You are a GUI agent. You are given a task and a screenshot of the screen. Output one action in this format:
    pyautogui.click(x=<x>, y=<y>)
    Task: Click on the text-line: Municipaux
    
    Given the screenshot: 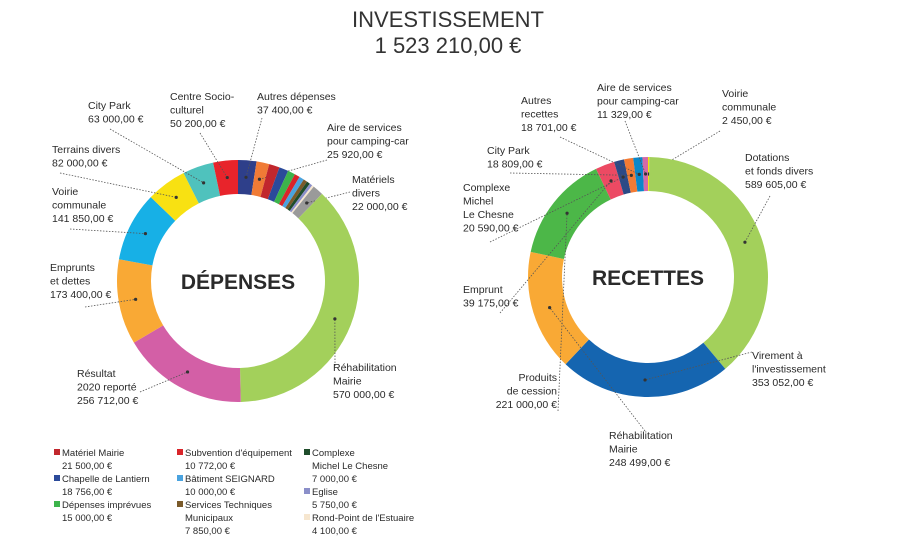 What is the action you would take?
    pyautogui.click(x=209, y=518)
    